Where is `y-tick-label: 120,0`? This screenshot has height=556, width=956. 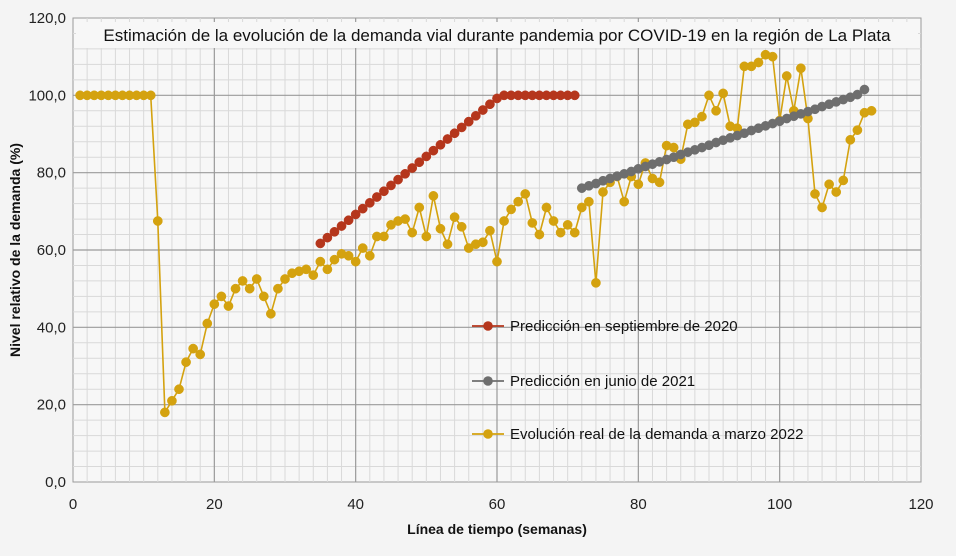
y-tick-label: 120,0 is located at coordinates (47, 18).